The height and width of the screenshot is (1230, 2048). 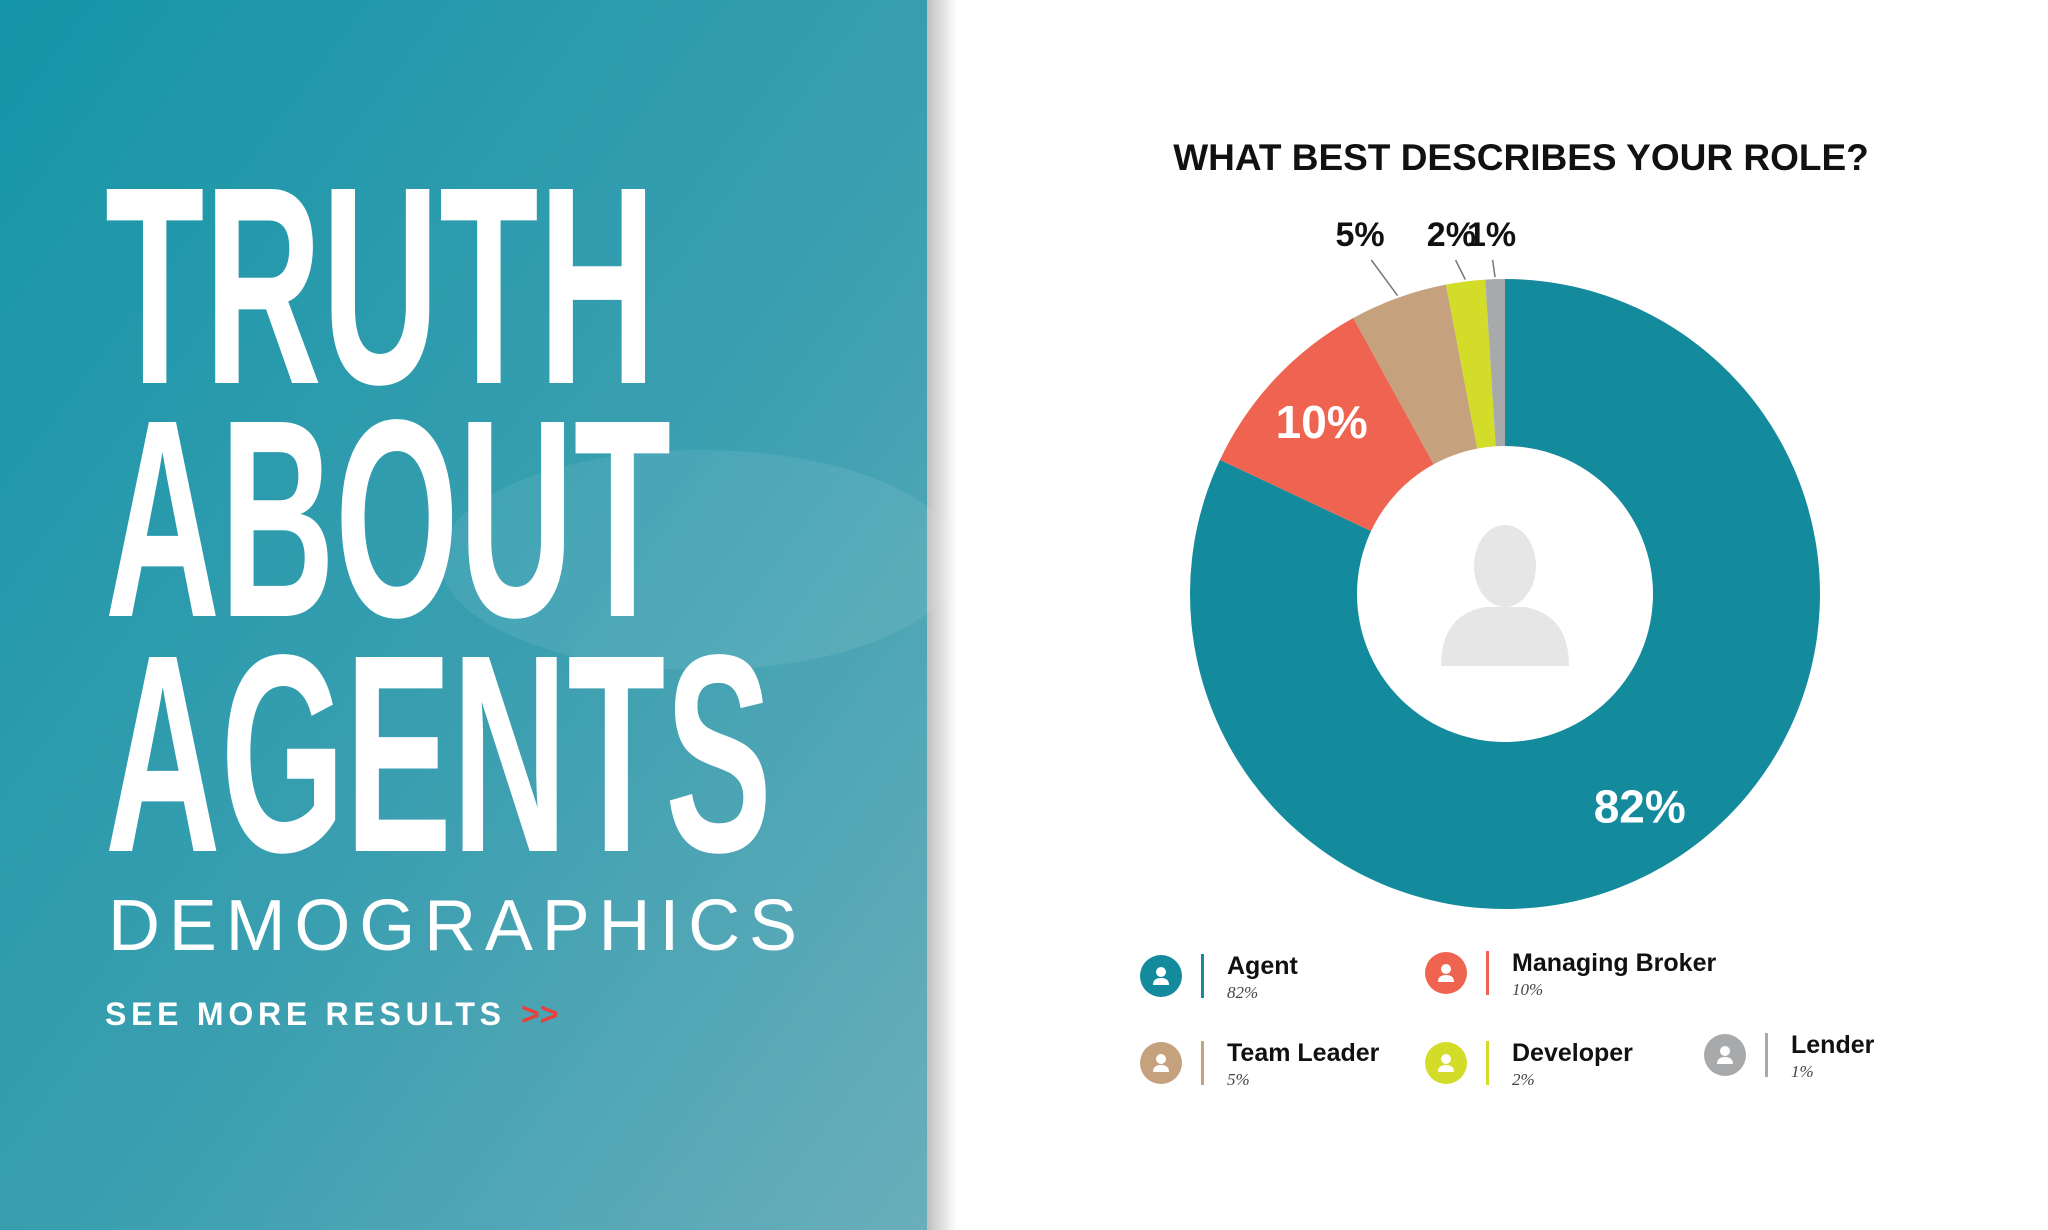 What do you see at coordinates (700, 560) in the screenshot?
I see `photo-hint` at bounding box center [700, 560].